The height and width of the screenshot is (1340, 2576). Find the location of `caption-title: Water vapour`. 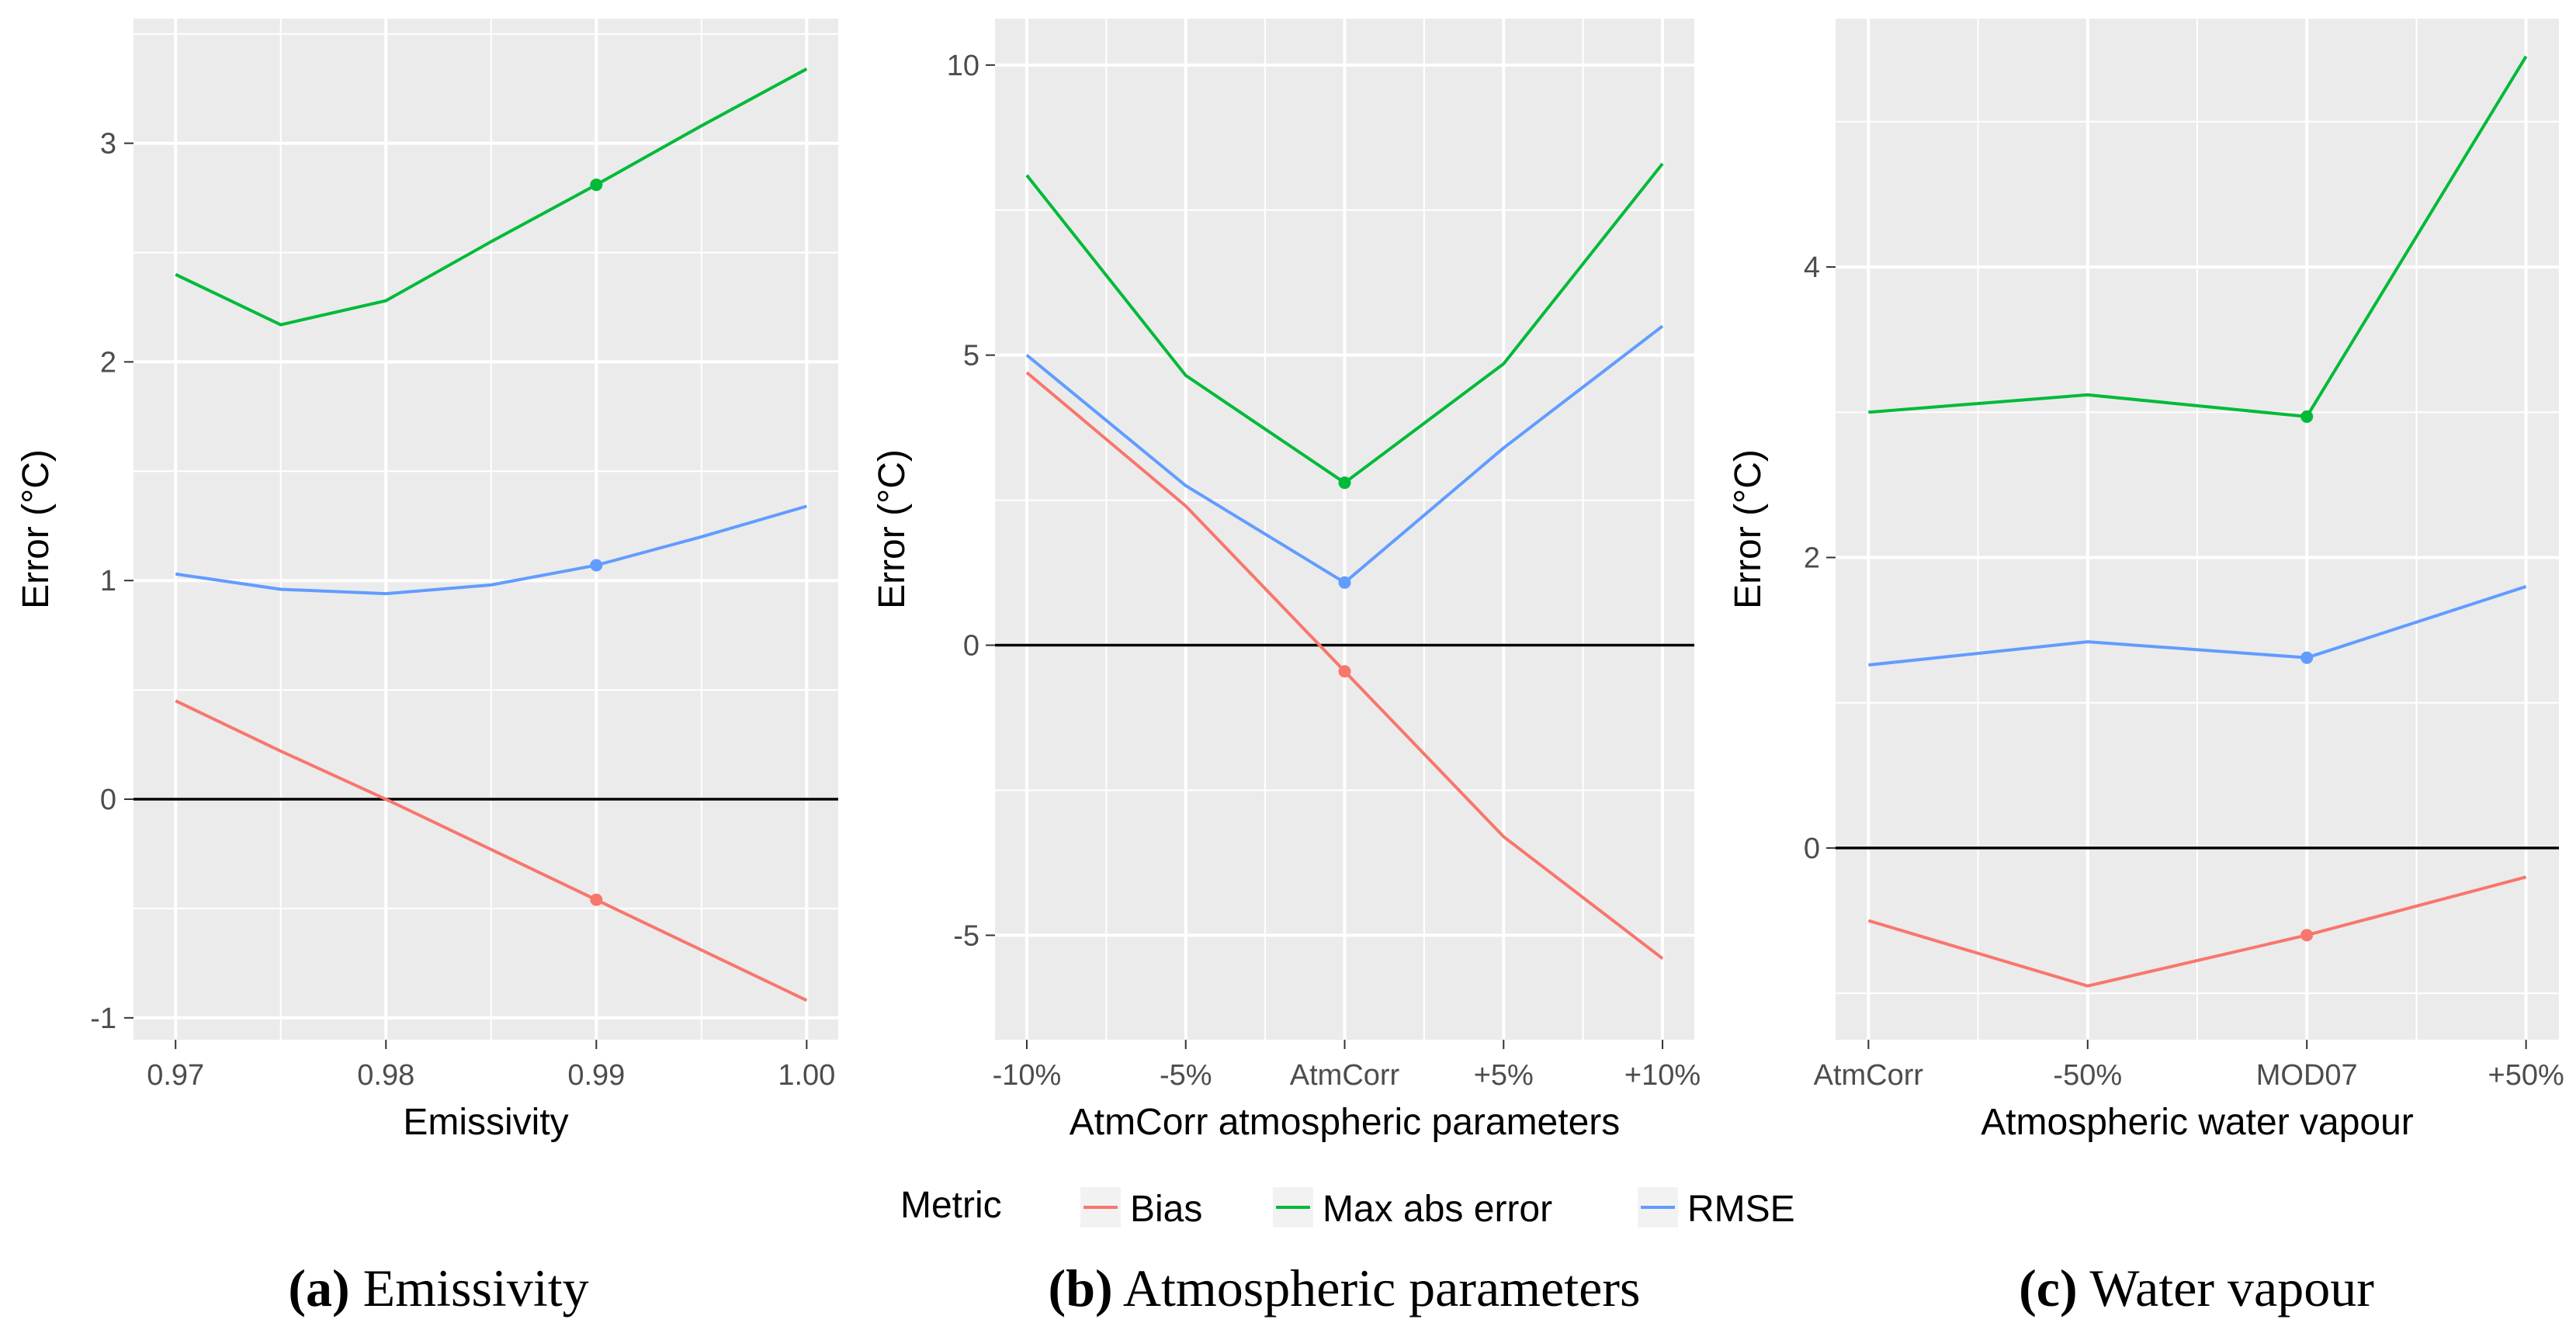

caption-title: Water vapour is located at coordinates (2226, 1288).